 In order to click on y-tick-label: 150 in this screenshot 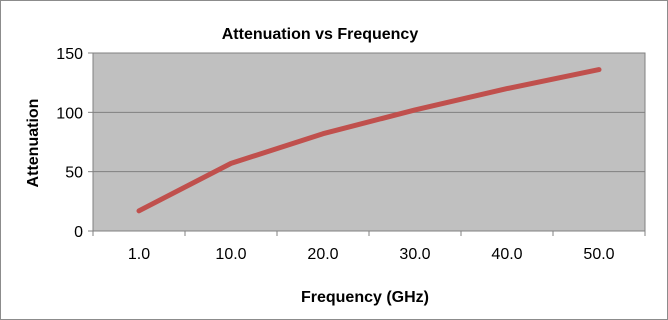, I will do `click(69, 54)`.